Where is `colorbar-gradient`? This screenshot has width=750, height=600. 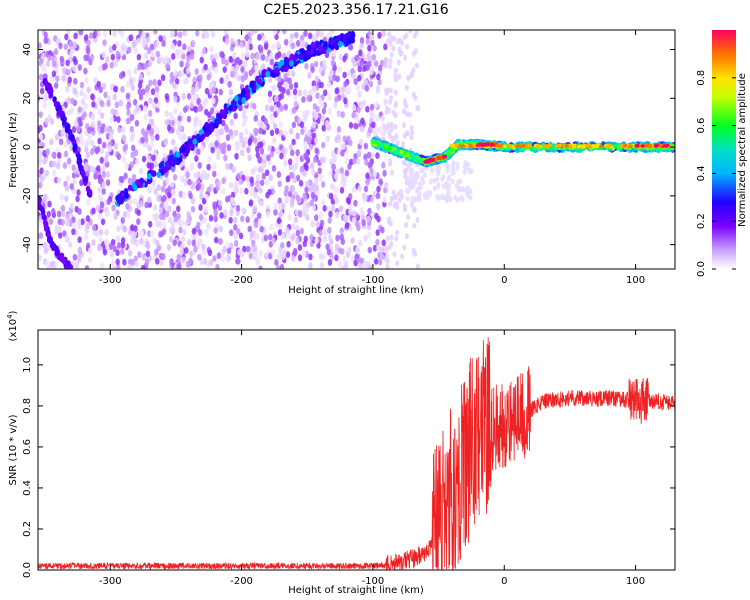
colorbar-gradient is located at coordinates (724, 149).